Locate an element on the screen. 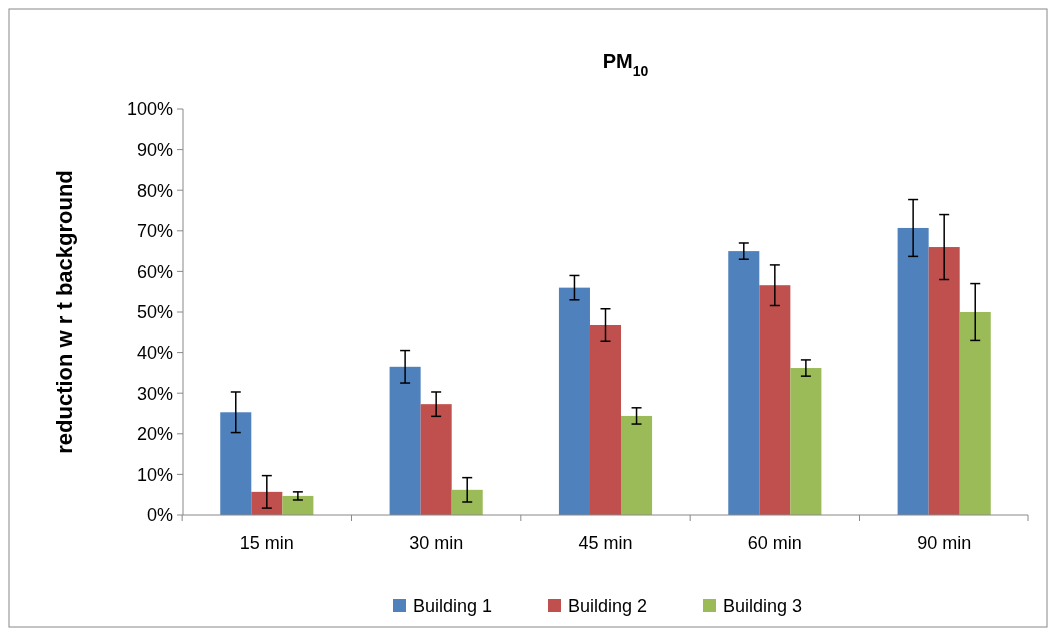  y-tick-label: 50% is located at coordinates (154, 312).